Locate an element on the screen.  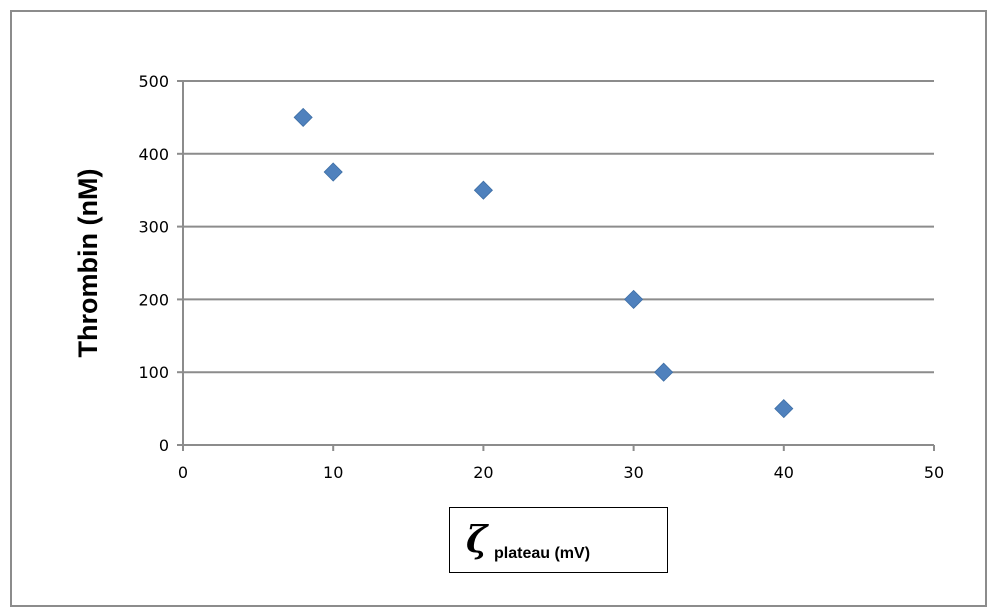
x-tick-label-10: 10 is located at coordinates (333, 472).